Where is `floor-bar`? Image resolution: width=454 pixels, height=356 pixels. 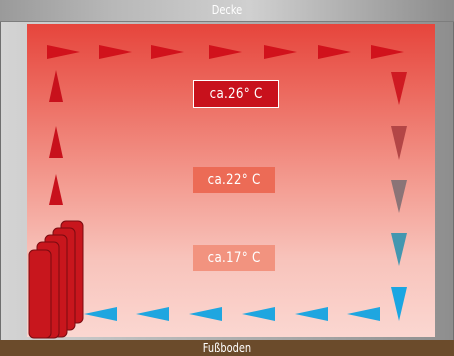
floor-bar is located at coordinates (227, 348).